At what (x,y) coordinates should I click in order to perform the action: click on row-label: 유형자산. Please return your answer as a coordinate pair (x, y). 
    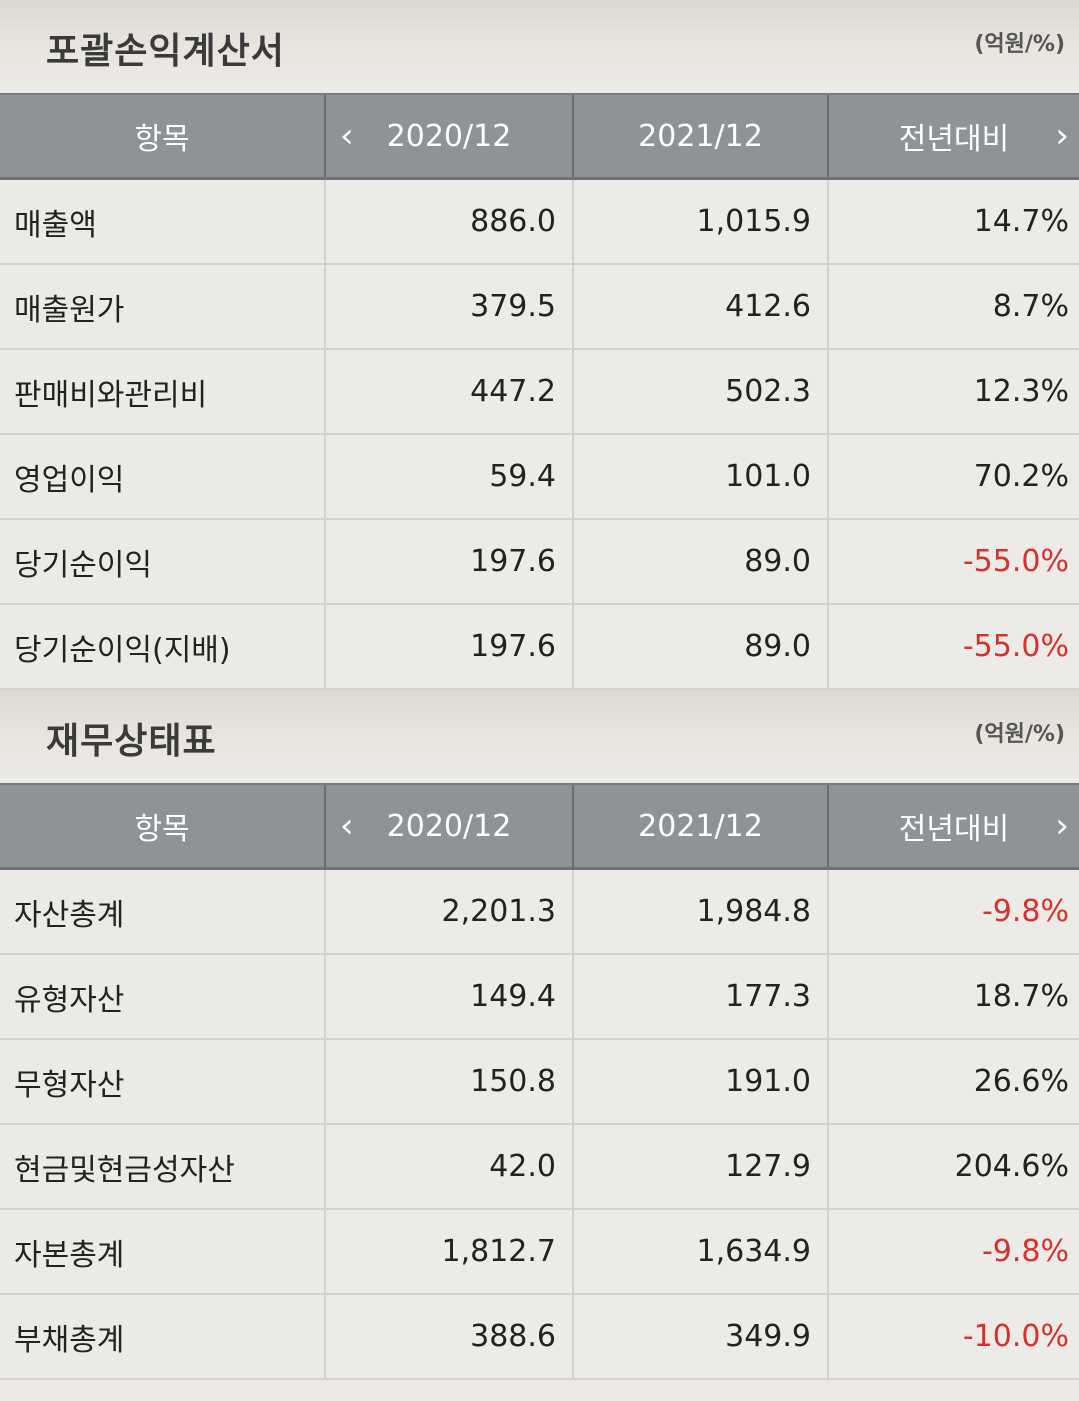
    Looking at the image, I should click on (162, 997).